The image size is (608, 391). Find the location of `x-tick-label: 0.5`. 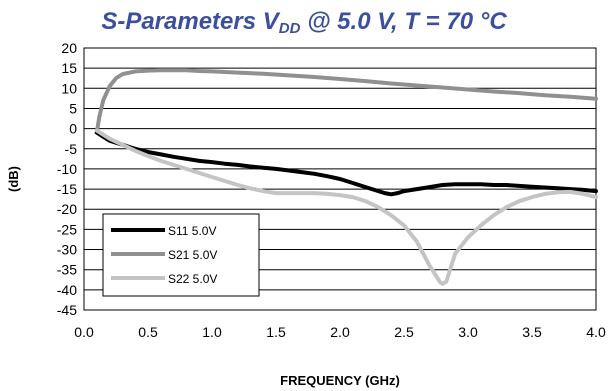

x-tick-label: 0.5 is located at coordinates (148, 332).